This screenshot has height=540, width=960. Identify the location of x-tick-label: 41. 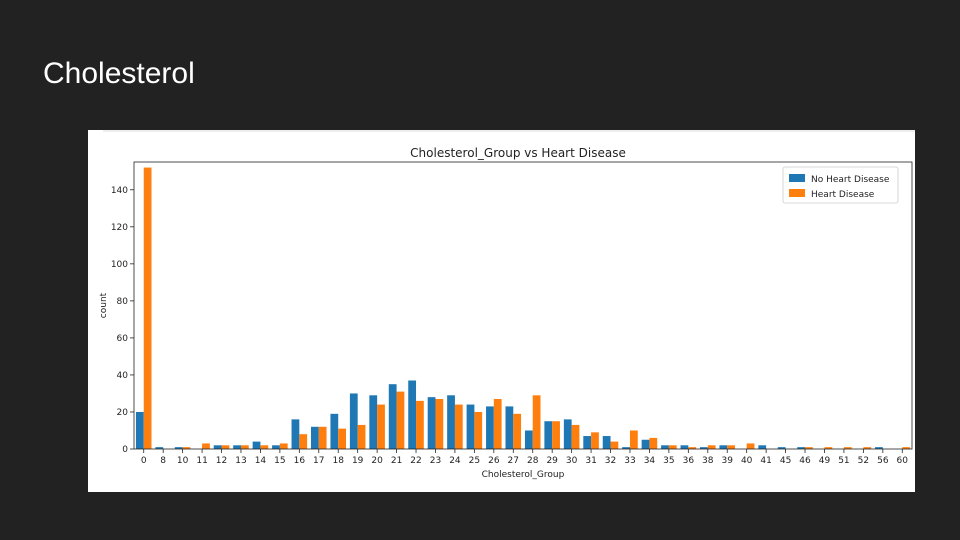
(765, 461).